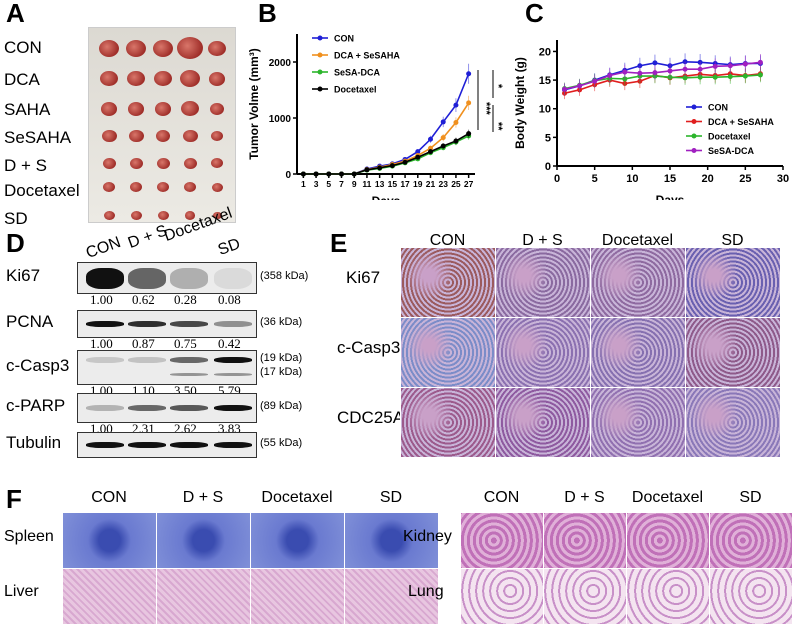 Image resolution: width=798 pixels, height=626 pixels. What do you see at coordinates (520, 103) in the screenshot?
I see `y-axis-label: Body Weight (g)` at bounding box center [520, 103].